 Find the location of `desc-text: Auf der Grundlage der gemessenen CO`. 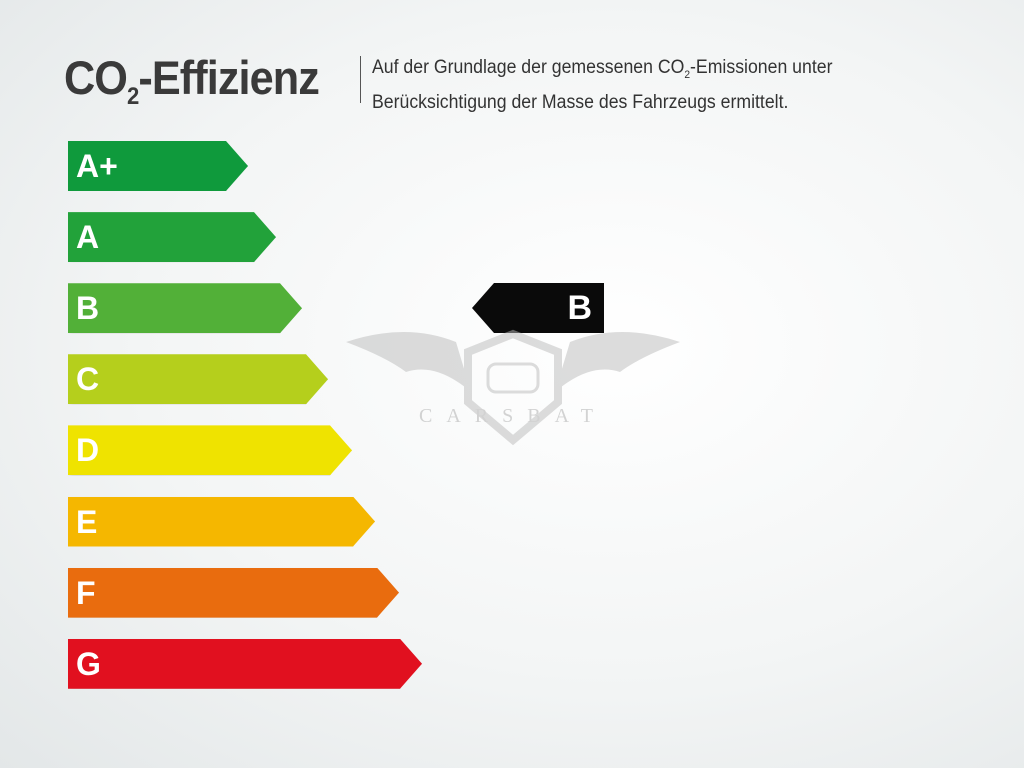

desc-text: Auf der Grundlage der gemessenen CO is located at coordinates (528, 67).